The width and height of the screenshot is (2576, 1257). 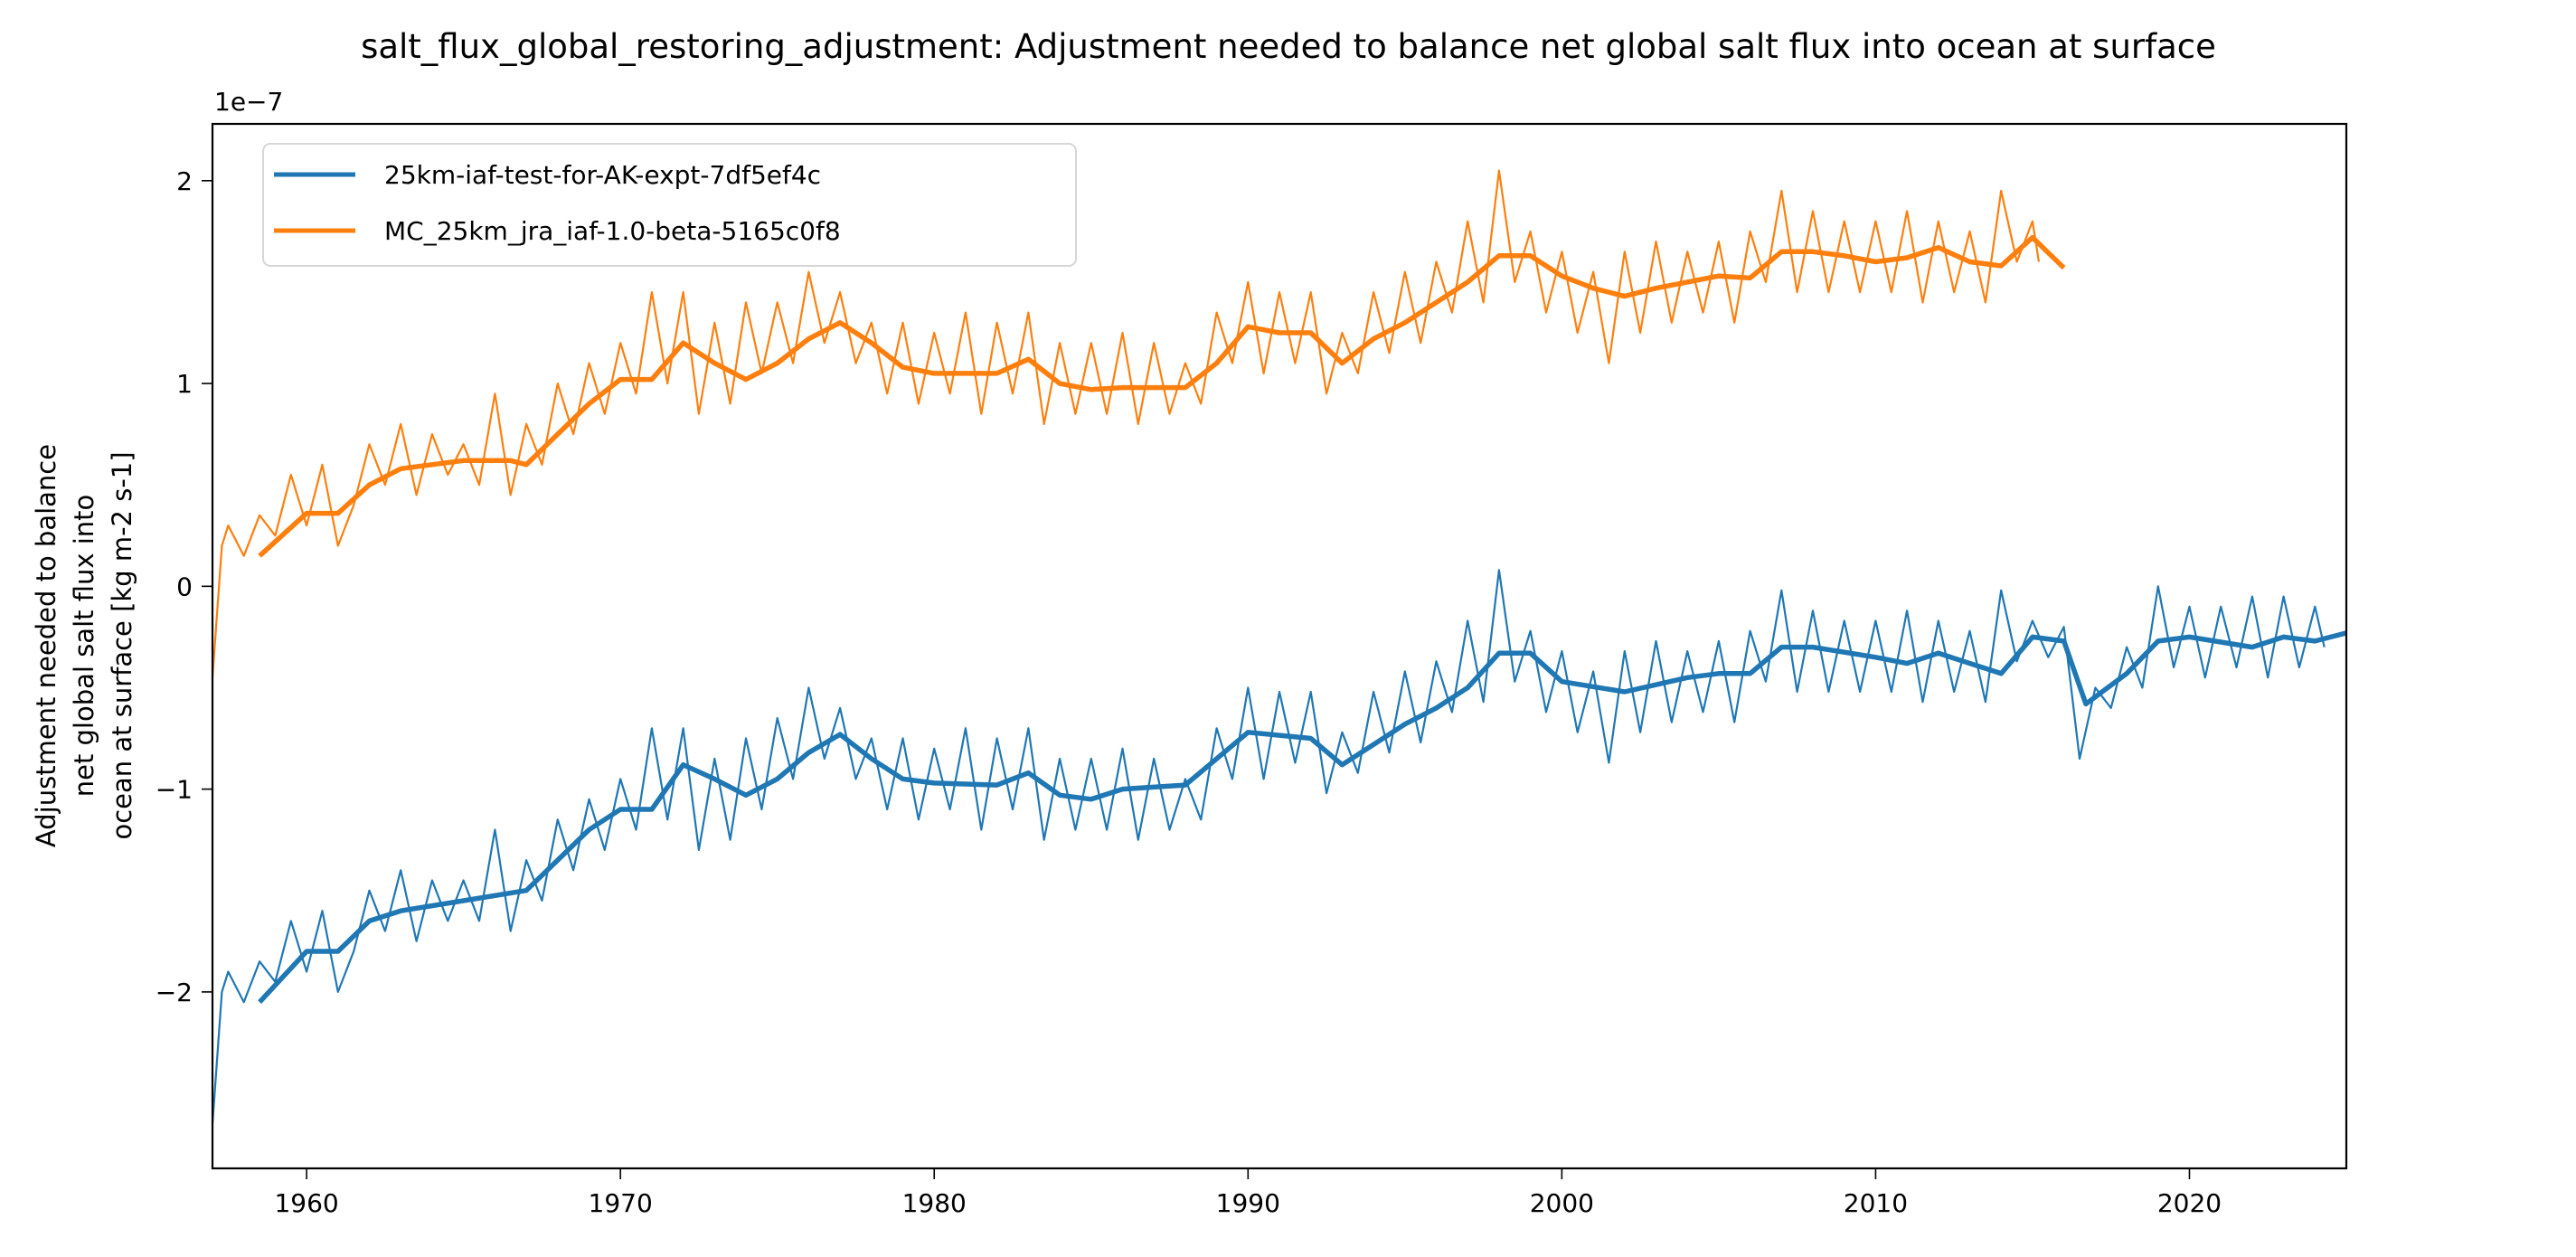 I want to click on y-tick-label: 1, so click(x=184, y=384).